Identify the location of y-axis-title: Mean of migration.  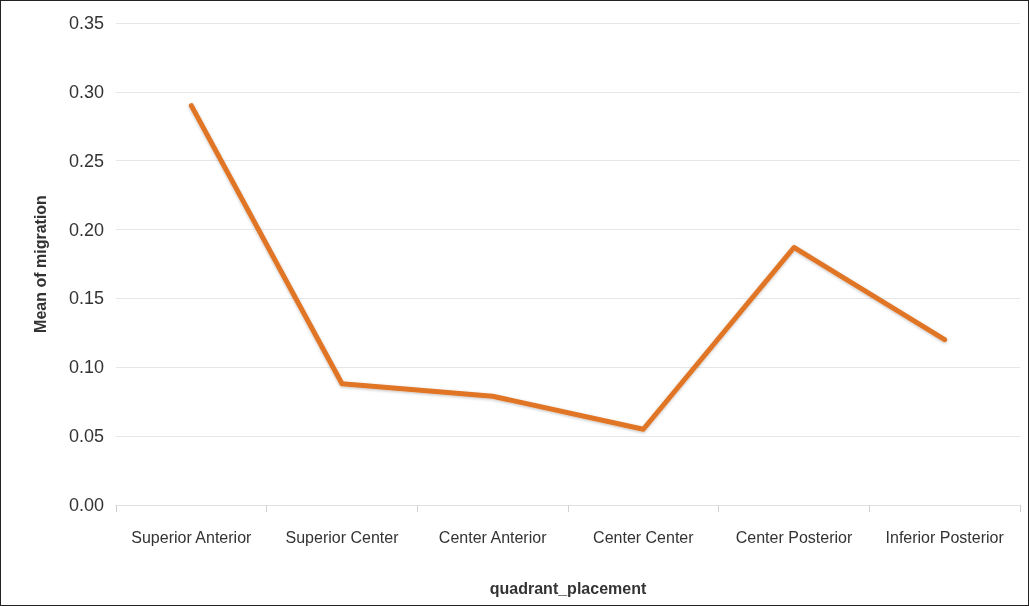
(40, 264).